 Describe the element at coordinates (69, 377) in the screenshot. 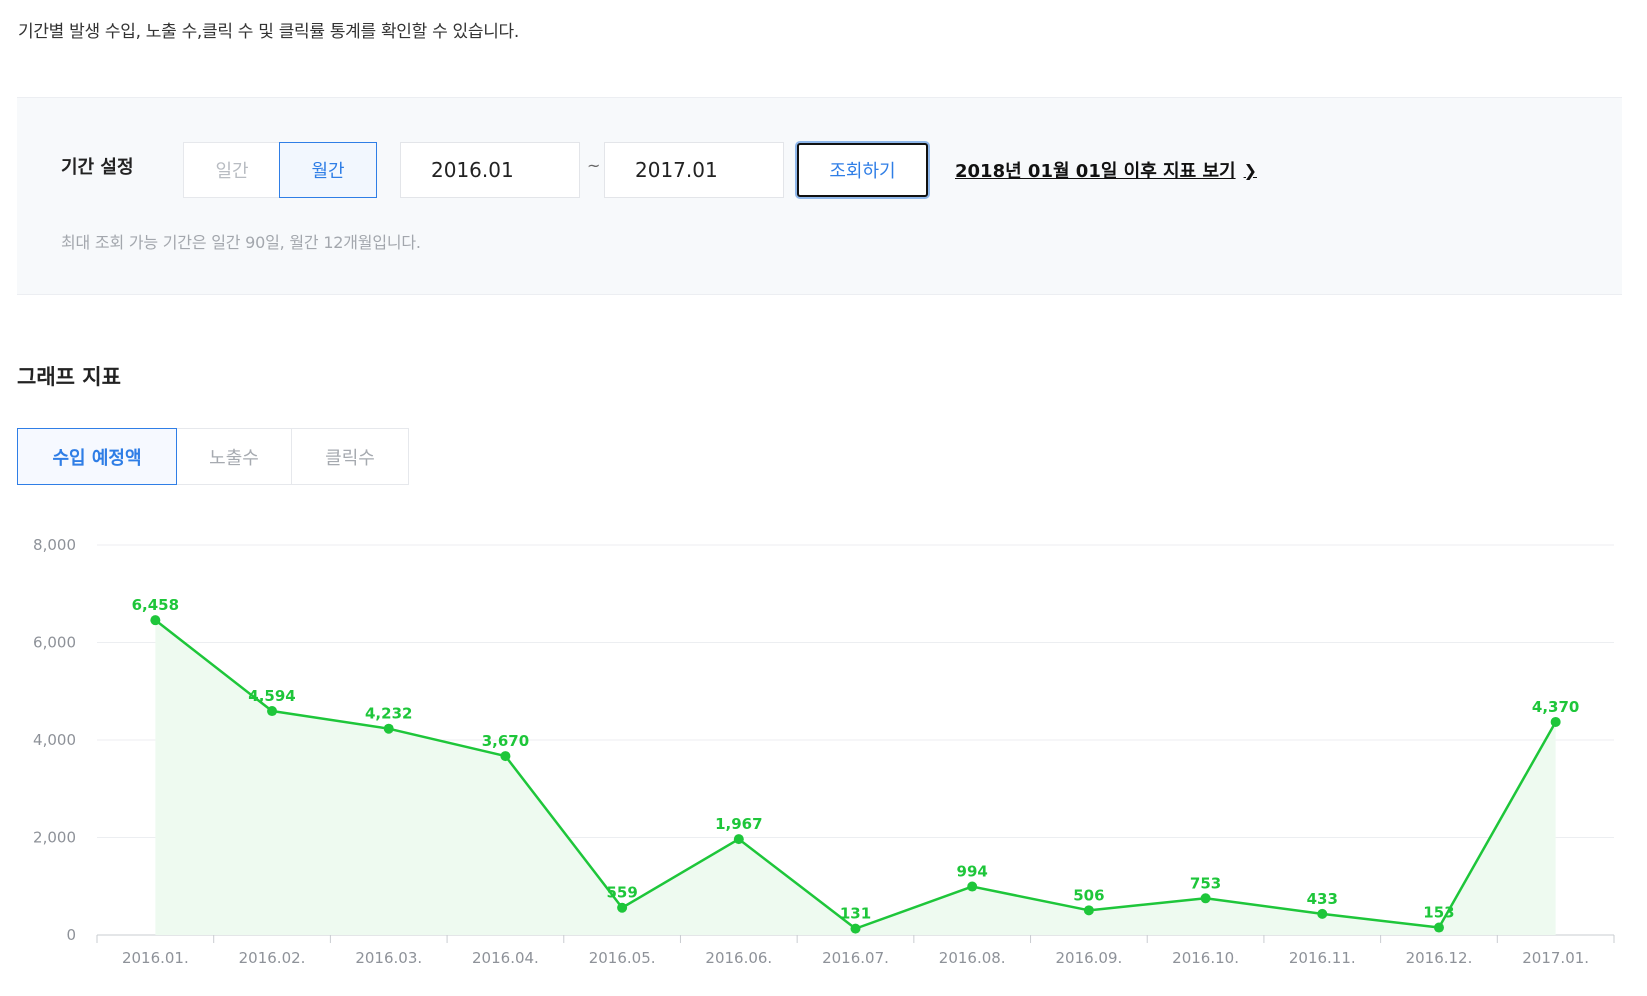

I see `graph-section-title: 그래프 지표` at that location.